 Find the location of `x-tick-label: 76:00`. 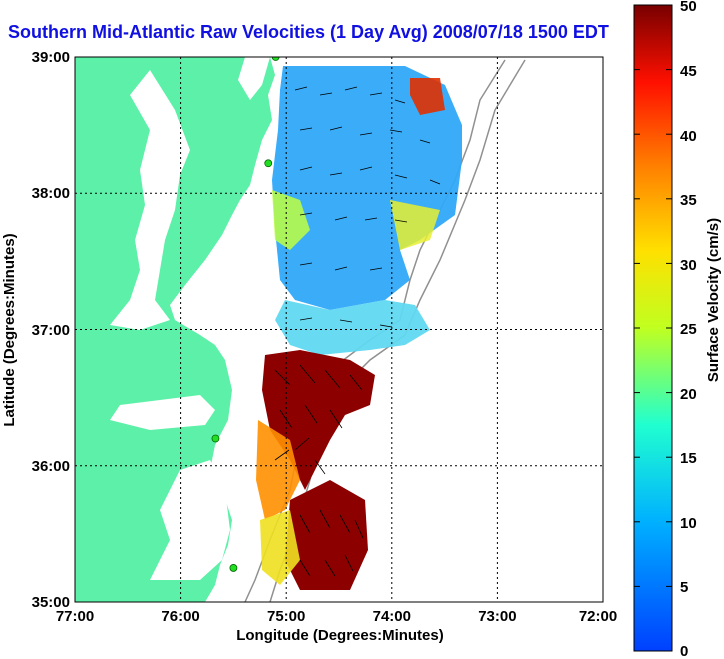

x-tick-label: 76:00 is located at coordinates (180, 616).